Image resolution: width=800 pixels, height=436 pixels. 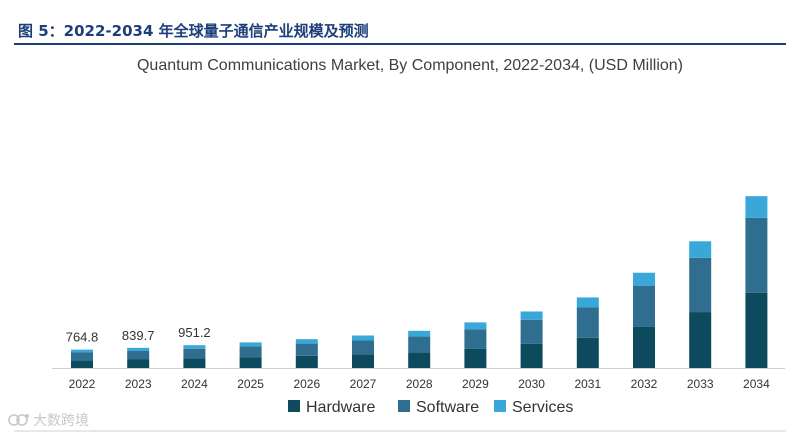 What do you see at coordinates (194, 347) in the screenshot?
I see `bar-services-2024` at bounding box center [194, 347].